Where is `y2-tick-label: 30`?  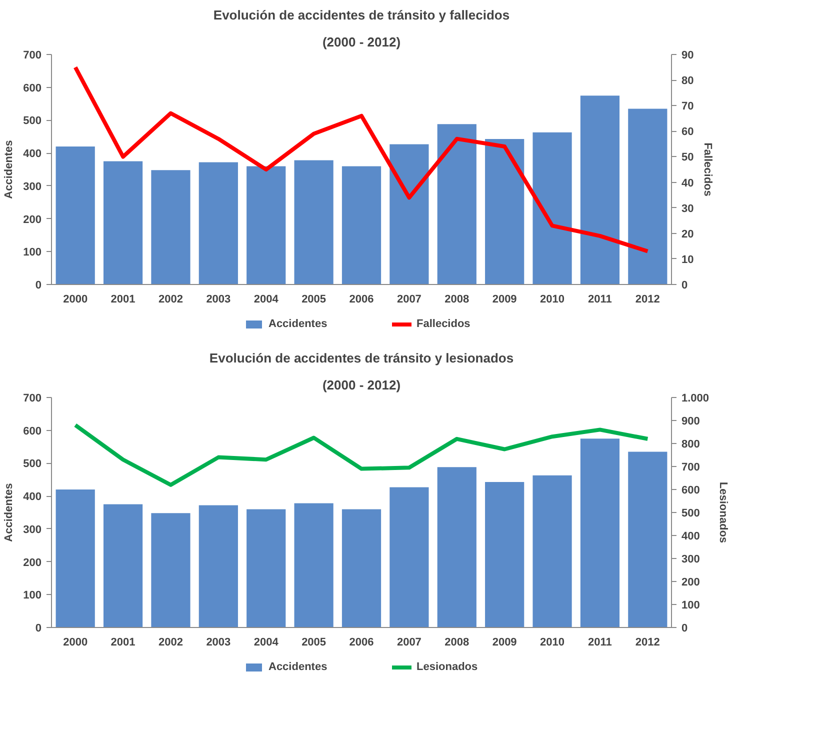
y2-tick-label: 30 is located at coordinates (688, 208).